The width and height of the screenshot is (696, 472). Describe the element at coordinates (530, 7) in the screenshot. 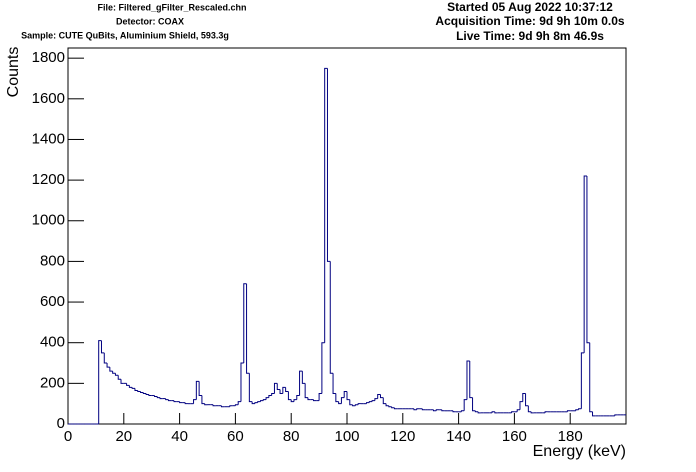

I see `header-started: Started 05 Aug 2022 10:37:12` at that location.